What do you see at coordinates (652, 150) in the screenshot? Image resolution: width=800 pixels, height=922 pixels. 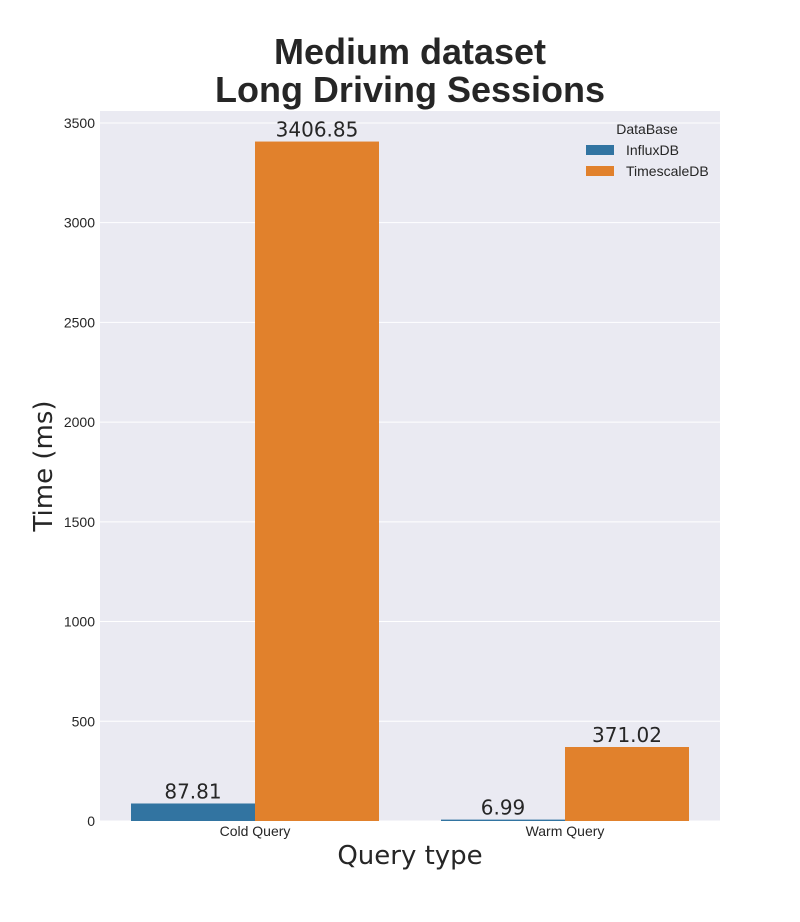 I see `legend-label-influxdb: InfluxDB` at bounding box center [652, 150].